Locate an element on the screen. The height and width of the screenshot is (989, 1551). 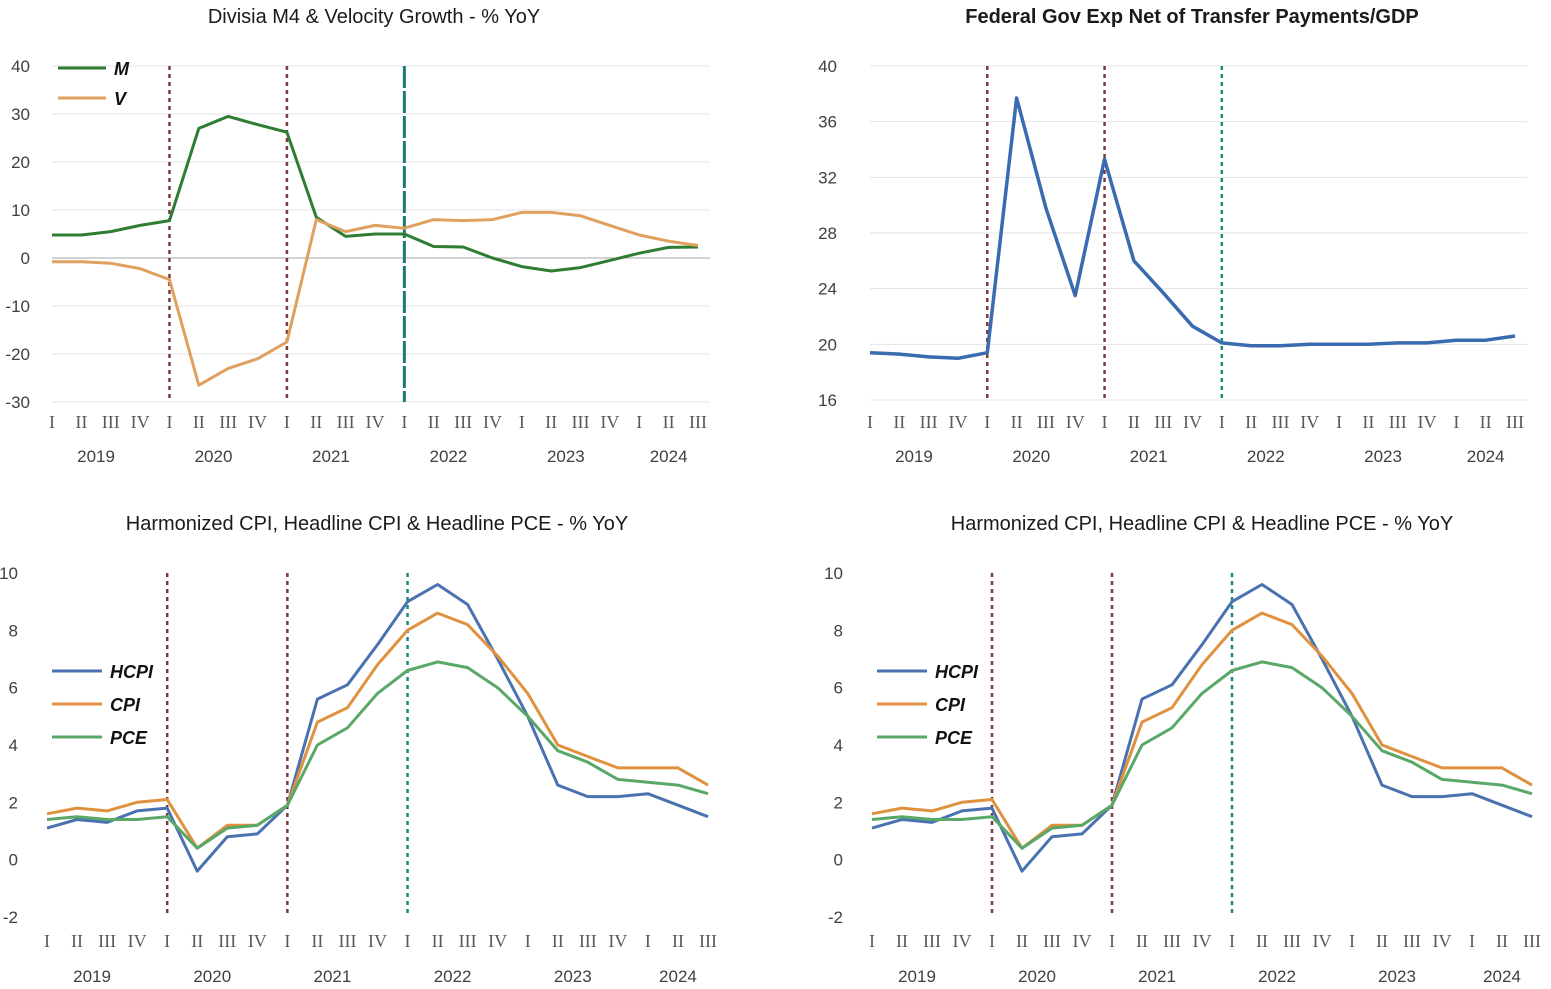
legend-label: V is located at coordinates (121, 99).